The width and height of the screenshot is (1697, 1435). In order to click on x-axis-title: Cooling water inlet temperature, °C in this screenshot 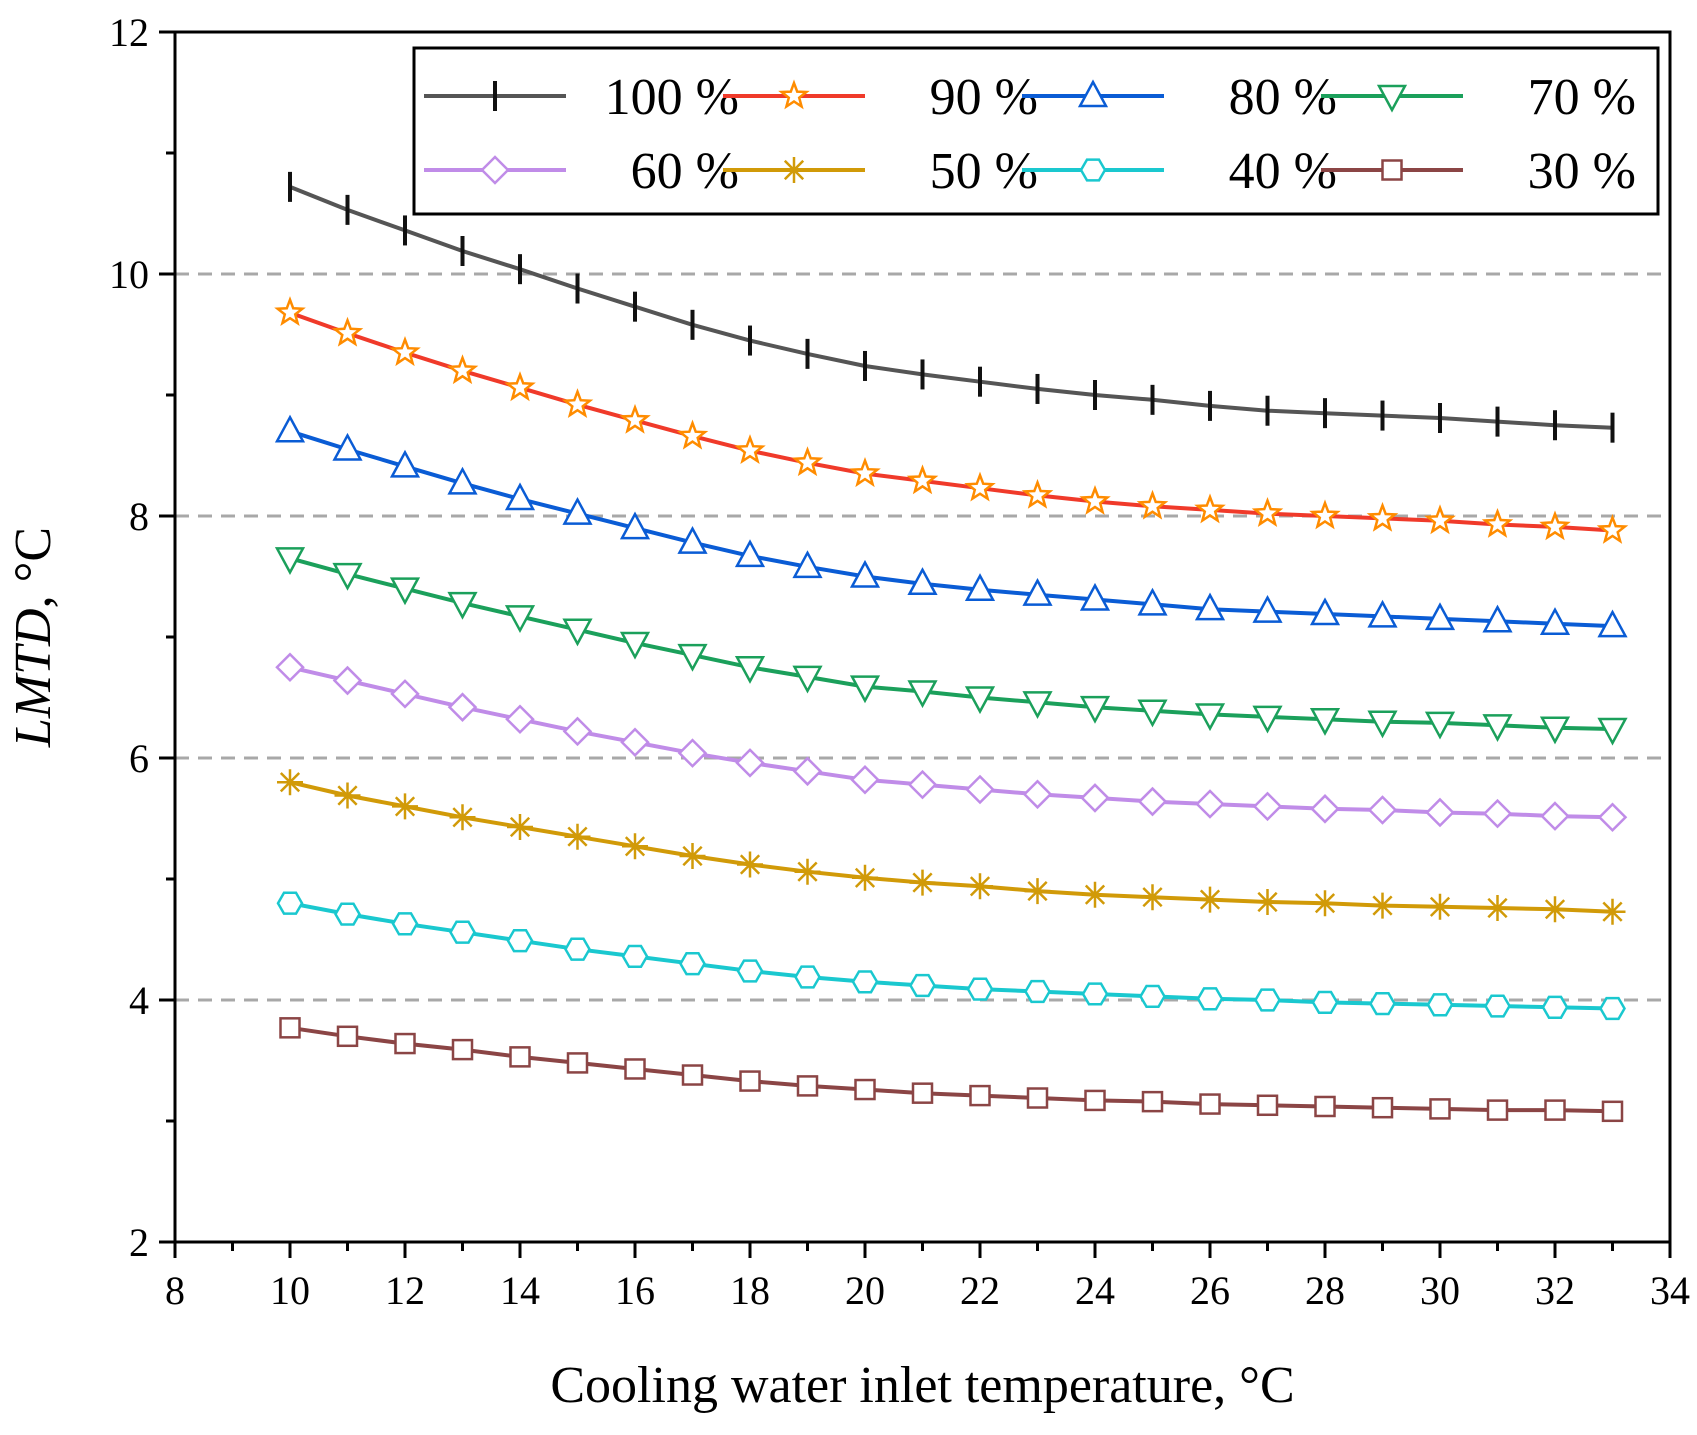, I will do `click(922, 1385)`.